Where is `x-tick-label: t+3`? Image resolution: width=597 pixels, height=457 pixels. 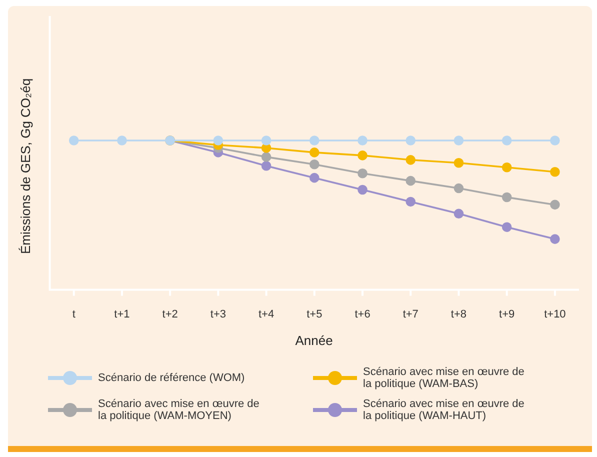
x-tick-label: t+3 is located at coordinates (218, 314).